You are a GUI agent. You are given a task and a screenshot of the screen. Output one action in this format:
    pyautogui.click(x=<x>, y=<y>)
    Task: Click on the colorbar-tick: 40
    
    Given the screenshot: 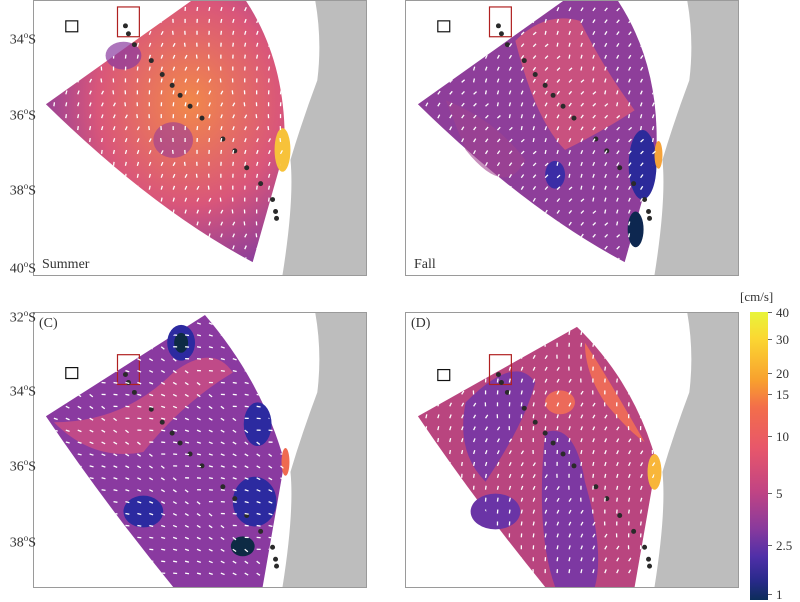 What is the action you would take?
    pyautogui.click(x=782, y=312)
    